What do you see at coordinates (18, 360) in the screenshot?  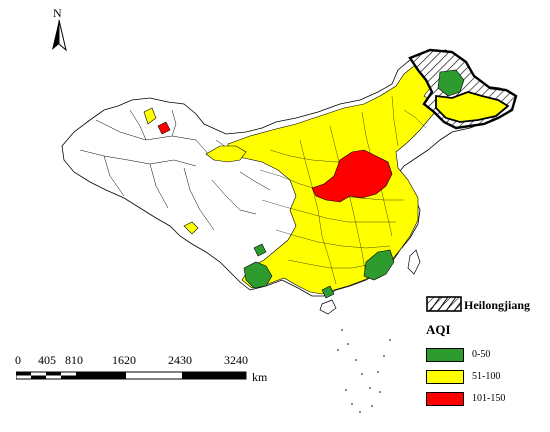 I see `scale-tick-0: 0` at bounding box center [18, 360].